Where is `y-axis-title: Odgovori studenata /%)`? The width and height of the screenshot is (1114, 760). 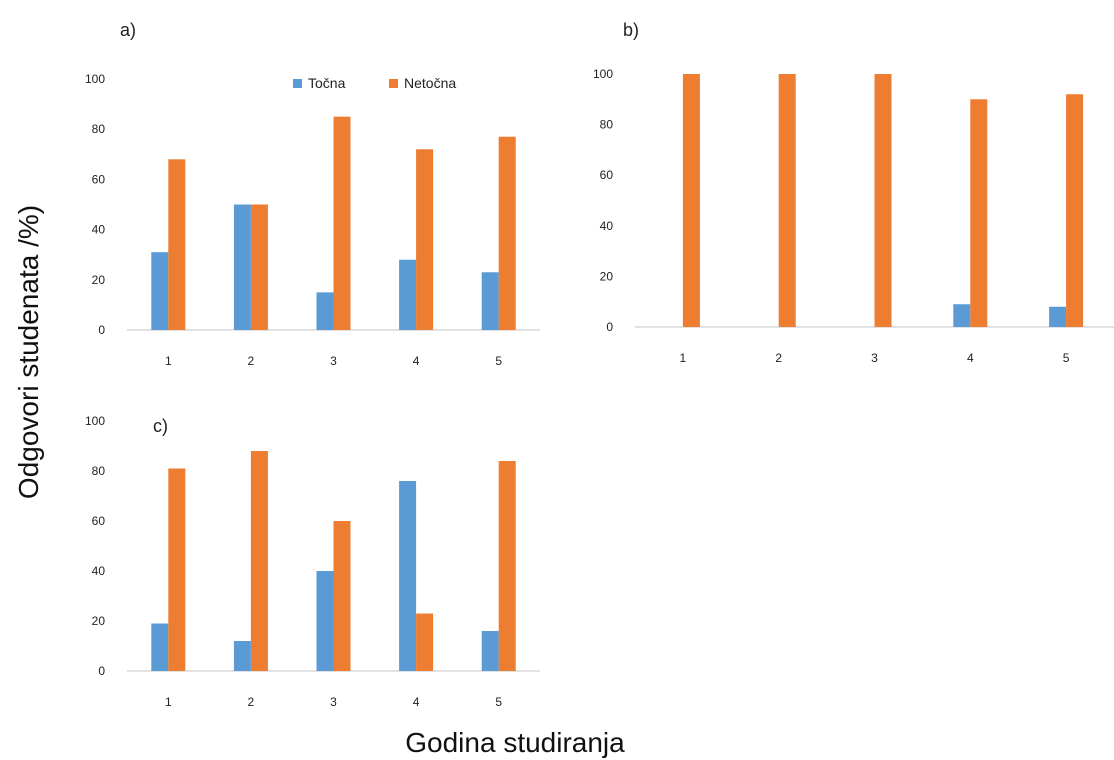
y-axis-title: Odgovori studenata /%) is located at coordinates (28, 352).